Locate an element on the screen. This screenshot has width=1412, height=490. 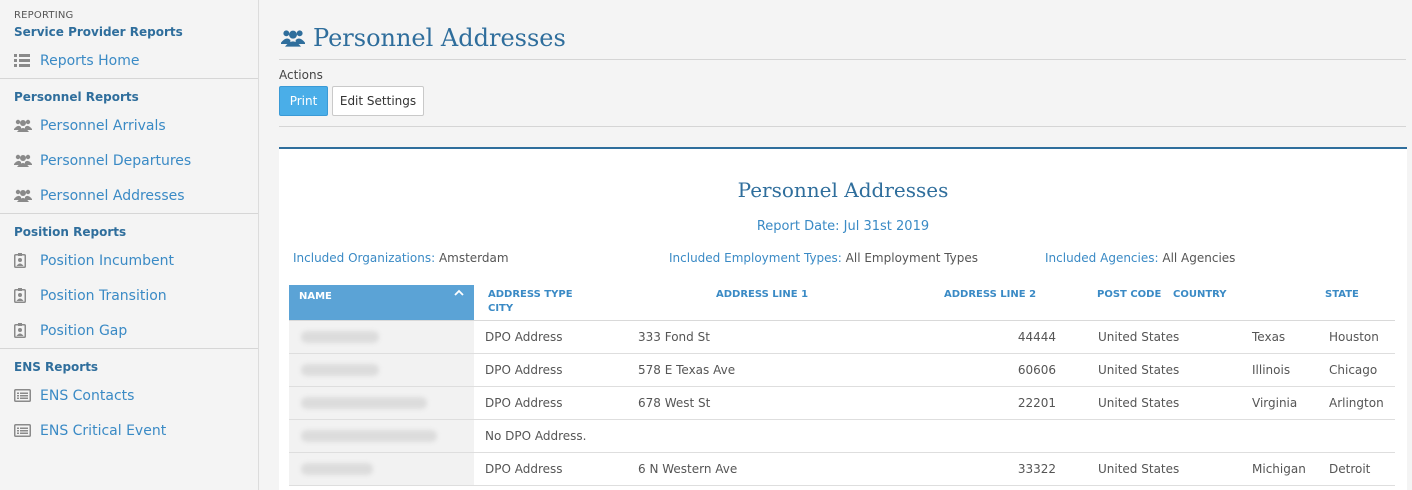
state-cell: Michigan is located at coordinates (1279, 469).